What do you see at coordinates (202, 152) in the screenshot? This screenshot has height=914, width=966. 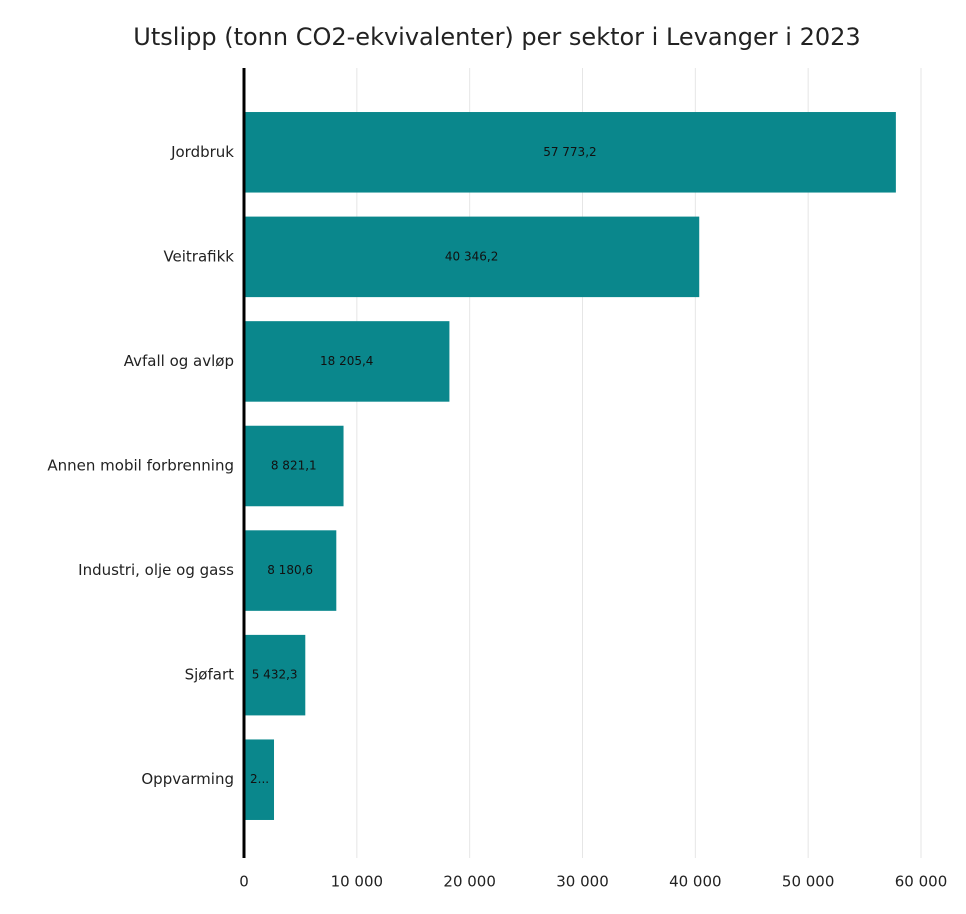 I see `y-tick-label: Jordbruk` at bounding box center [202, 152].